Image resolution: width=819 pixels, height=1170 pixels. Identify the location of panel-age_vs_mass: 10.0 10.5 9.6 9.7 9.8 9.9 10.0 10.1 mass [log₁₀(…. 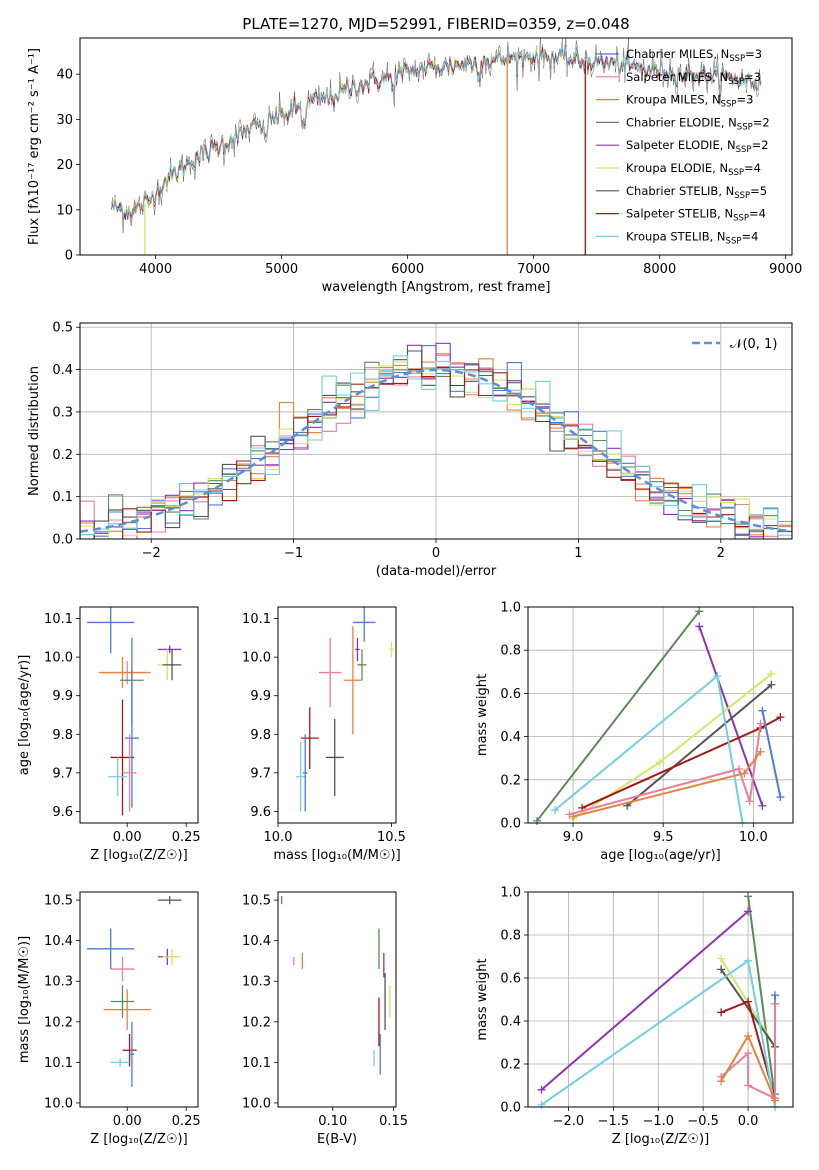
(324, 734).